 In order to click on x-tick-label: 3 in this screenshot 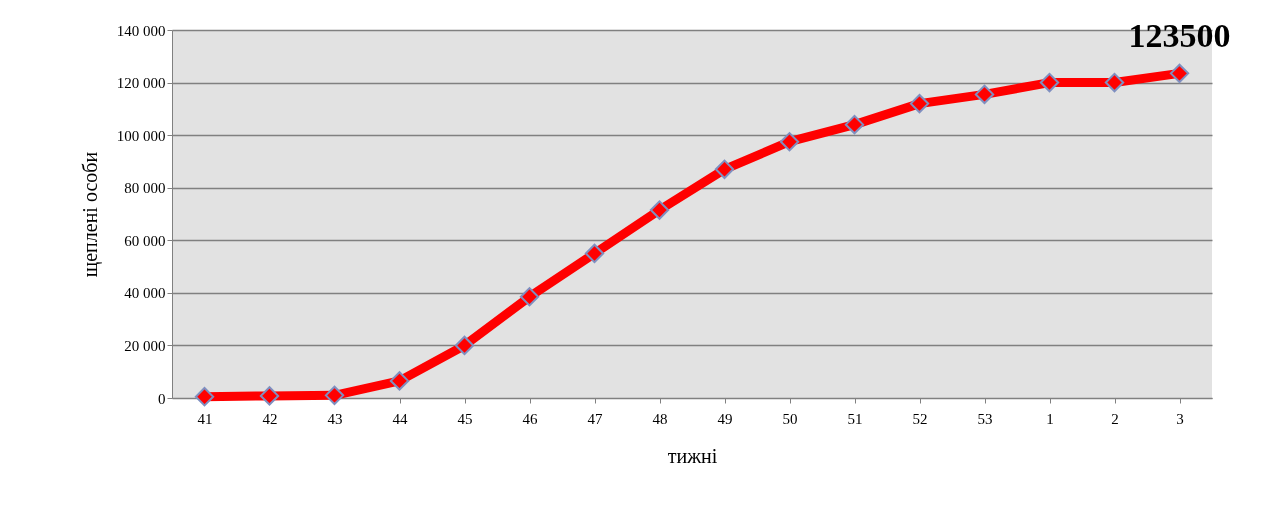, I will do `click(1180, 418)`.